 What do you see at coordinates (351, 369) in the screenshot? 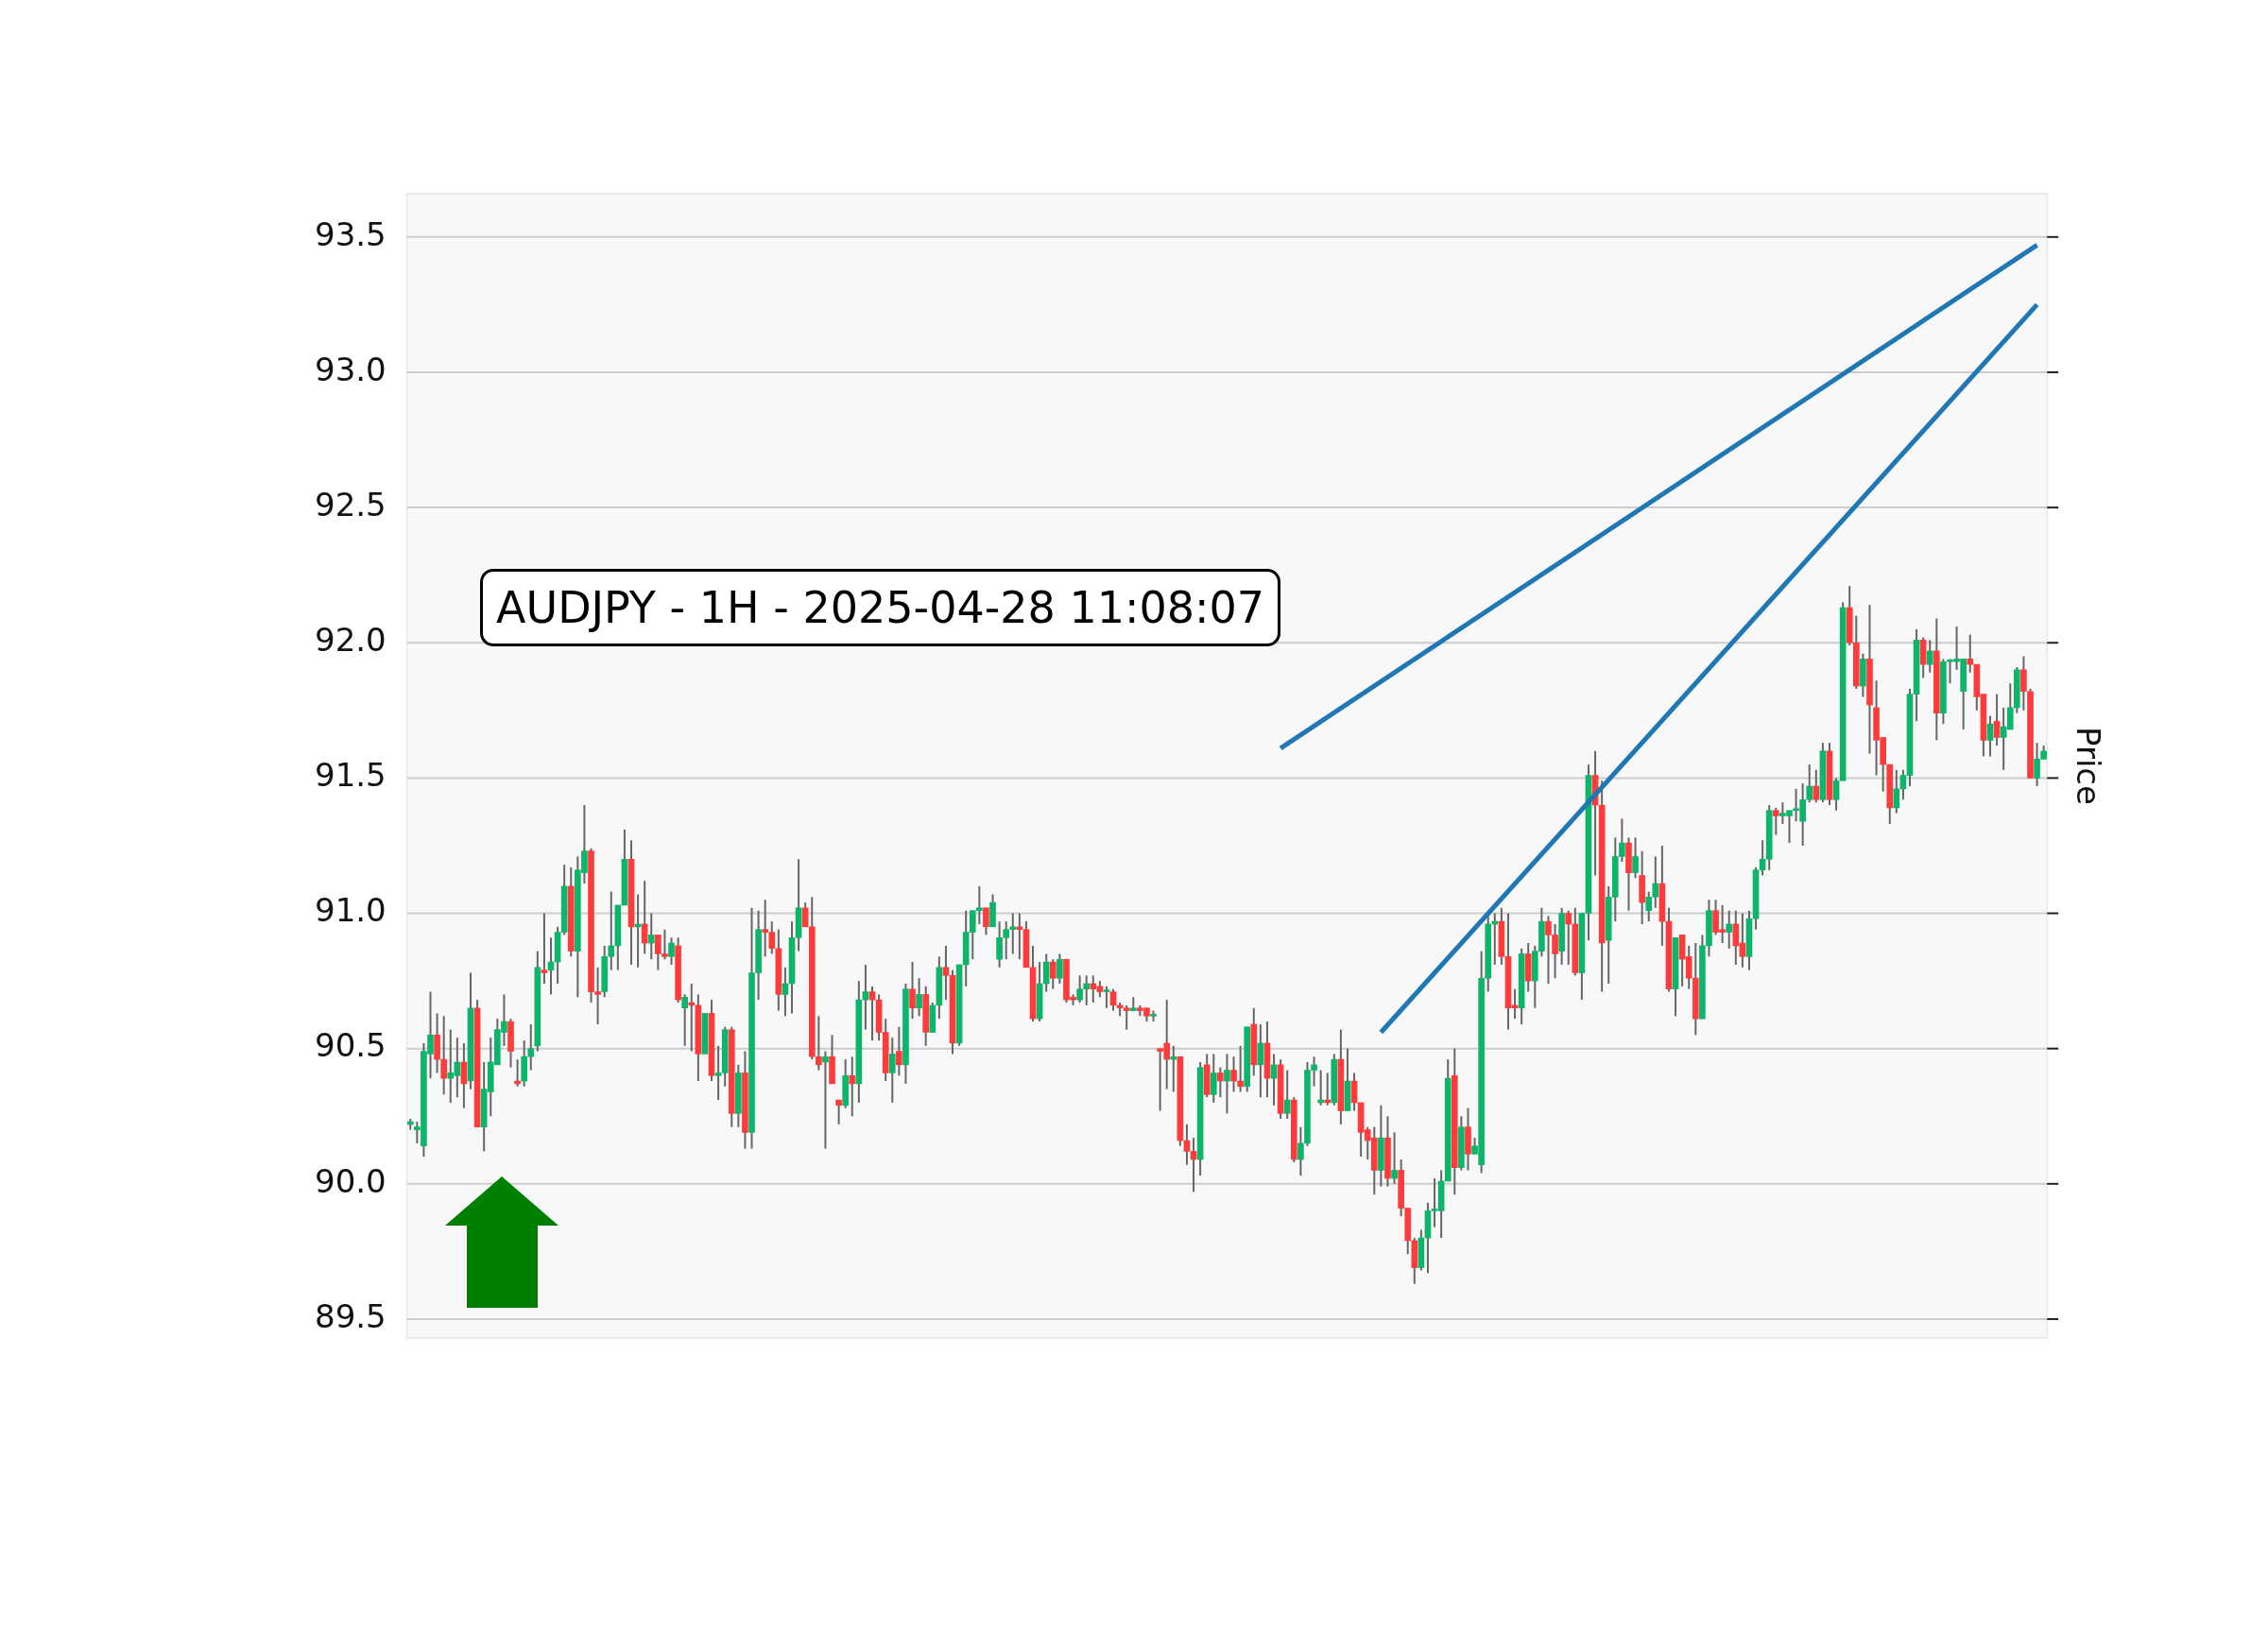
I see `y-tick-label: 93.0` at bounding box center [351, 369].